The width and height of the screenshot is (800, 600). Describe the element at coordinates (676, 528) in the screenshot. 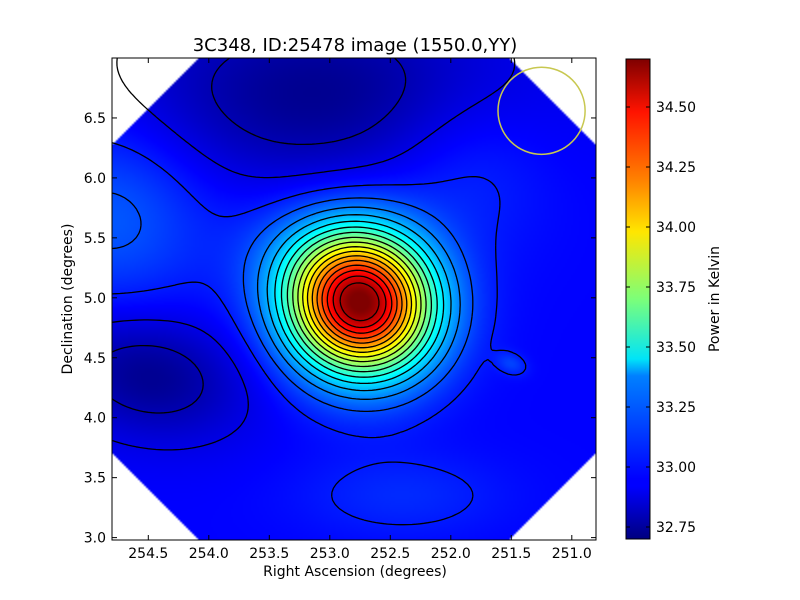

I see `colorbar-tick-label: 32.75` at that location.